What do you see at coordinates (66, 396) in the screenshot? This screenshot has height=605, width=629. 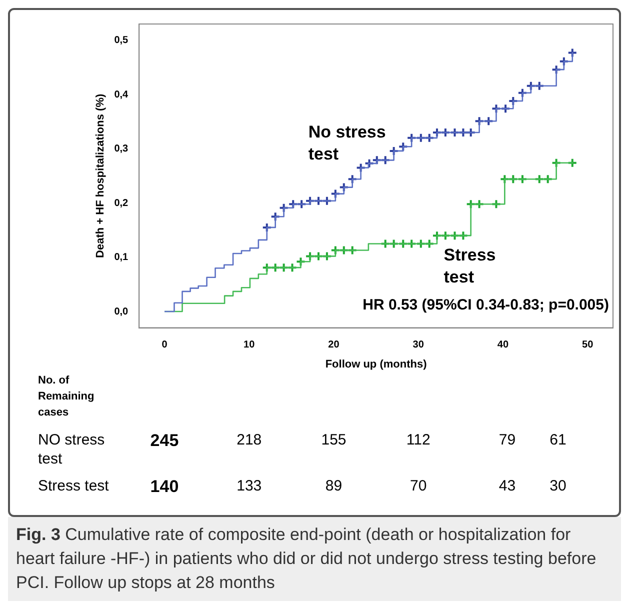 I see `text: No. of Remaining cases` at bounding box center [66, 396].